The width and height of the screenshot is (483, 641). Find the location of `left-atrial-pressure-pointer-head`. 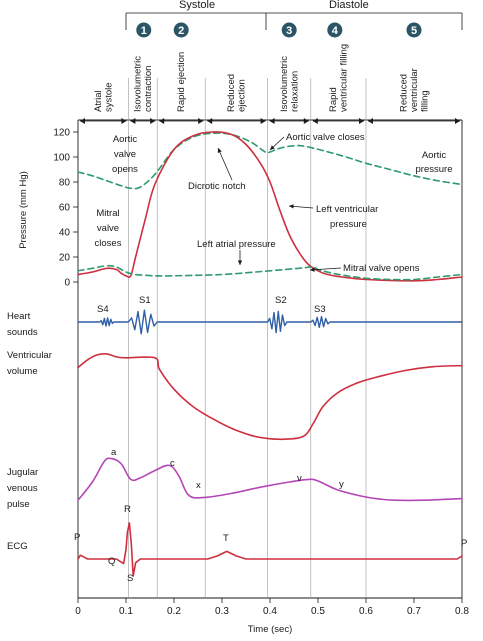

left-atrial-pressure-pointer-head is located at coordinates (240, 262).